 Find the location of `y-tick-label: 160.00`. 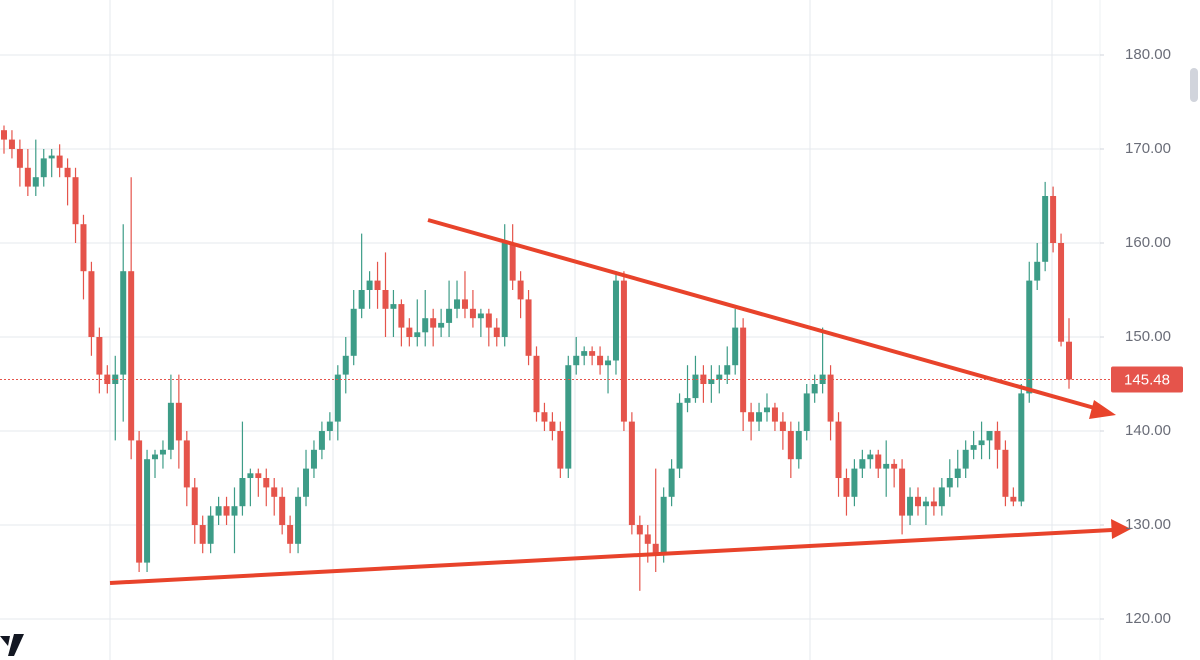

y-tick-label: 160.00 is located at coordinates (1148, 242).